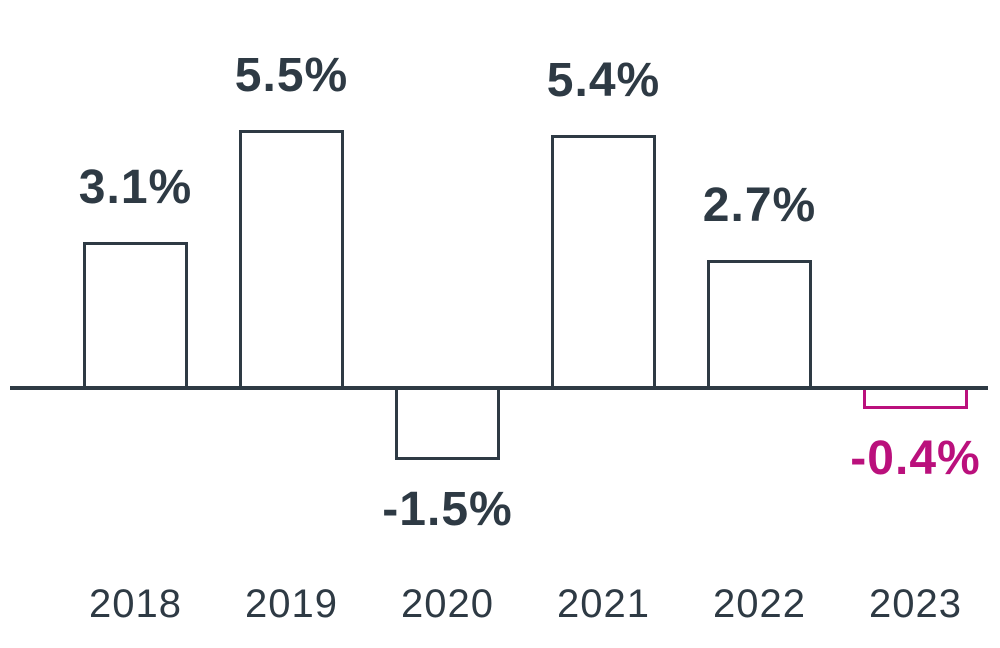 Image resolution: width=1000 pixels, height=648 pixels. What do you see at coordinates (447, 509) in the screenshot?
I see `value-label-2020: -1.5%` at bounding box center [447, 509].